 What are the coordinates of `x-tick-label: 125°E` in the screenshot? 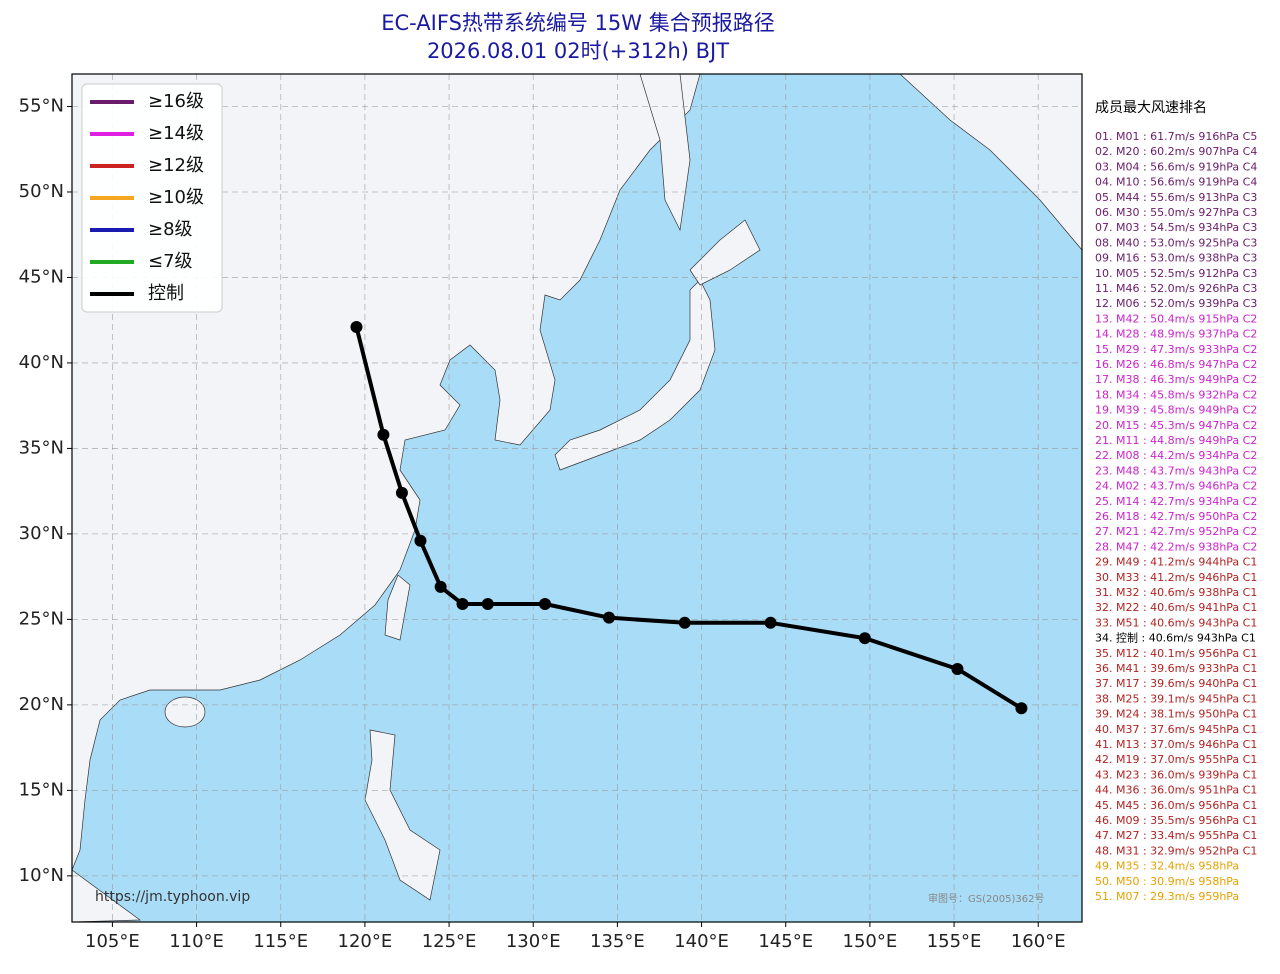 It's located at (449, 941).